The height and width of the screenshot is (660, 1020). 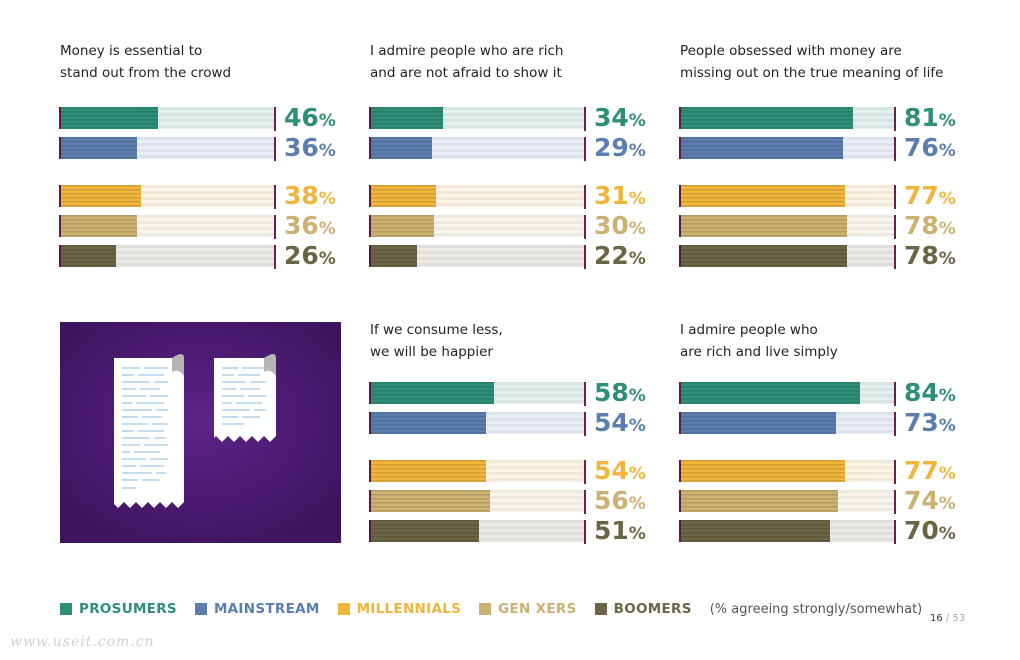 What do you see at coordinates (611, 195) in the screenshot?
I see `data-label-value: 31` at bounding box center [611, 195].